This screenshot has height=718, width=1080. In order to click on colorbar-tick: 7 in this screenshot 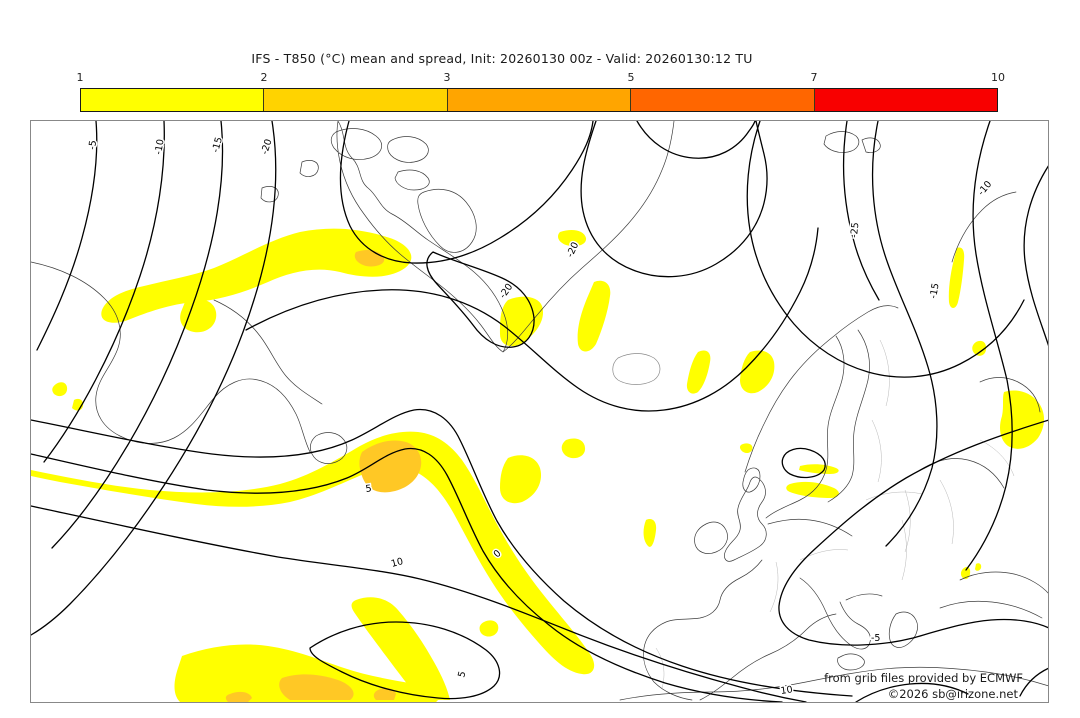, I will do `click(814, 77)`.